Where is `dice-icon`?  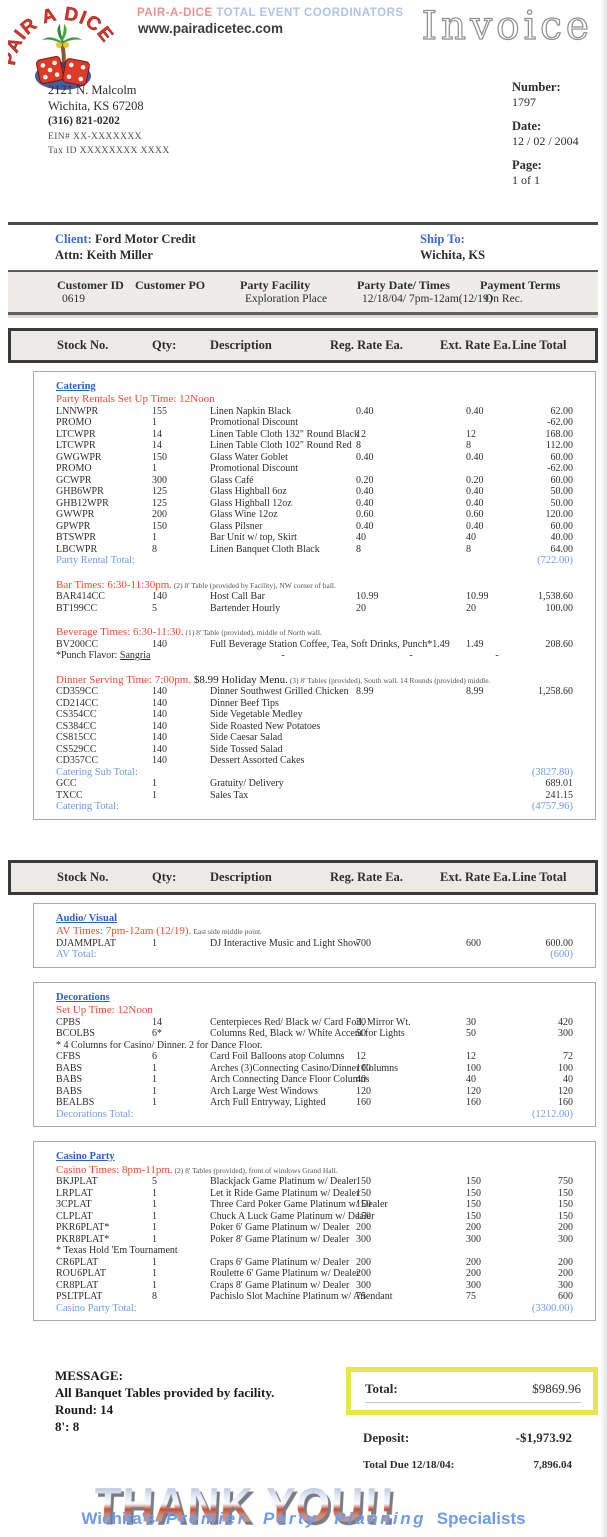
dice-icon is located at coordinates (63, 73).